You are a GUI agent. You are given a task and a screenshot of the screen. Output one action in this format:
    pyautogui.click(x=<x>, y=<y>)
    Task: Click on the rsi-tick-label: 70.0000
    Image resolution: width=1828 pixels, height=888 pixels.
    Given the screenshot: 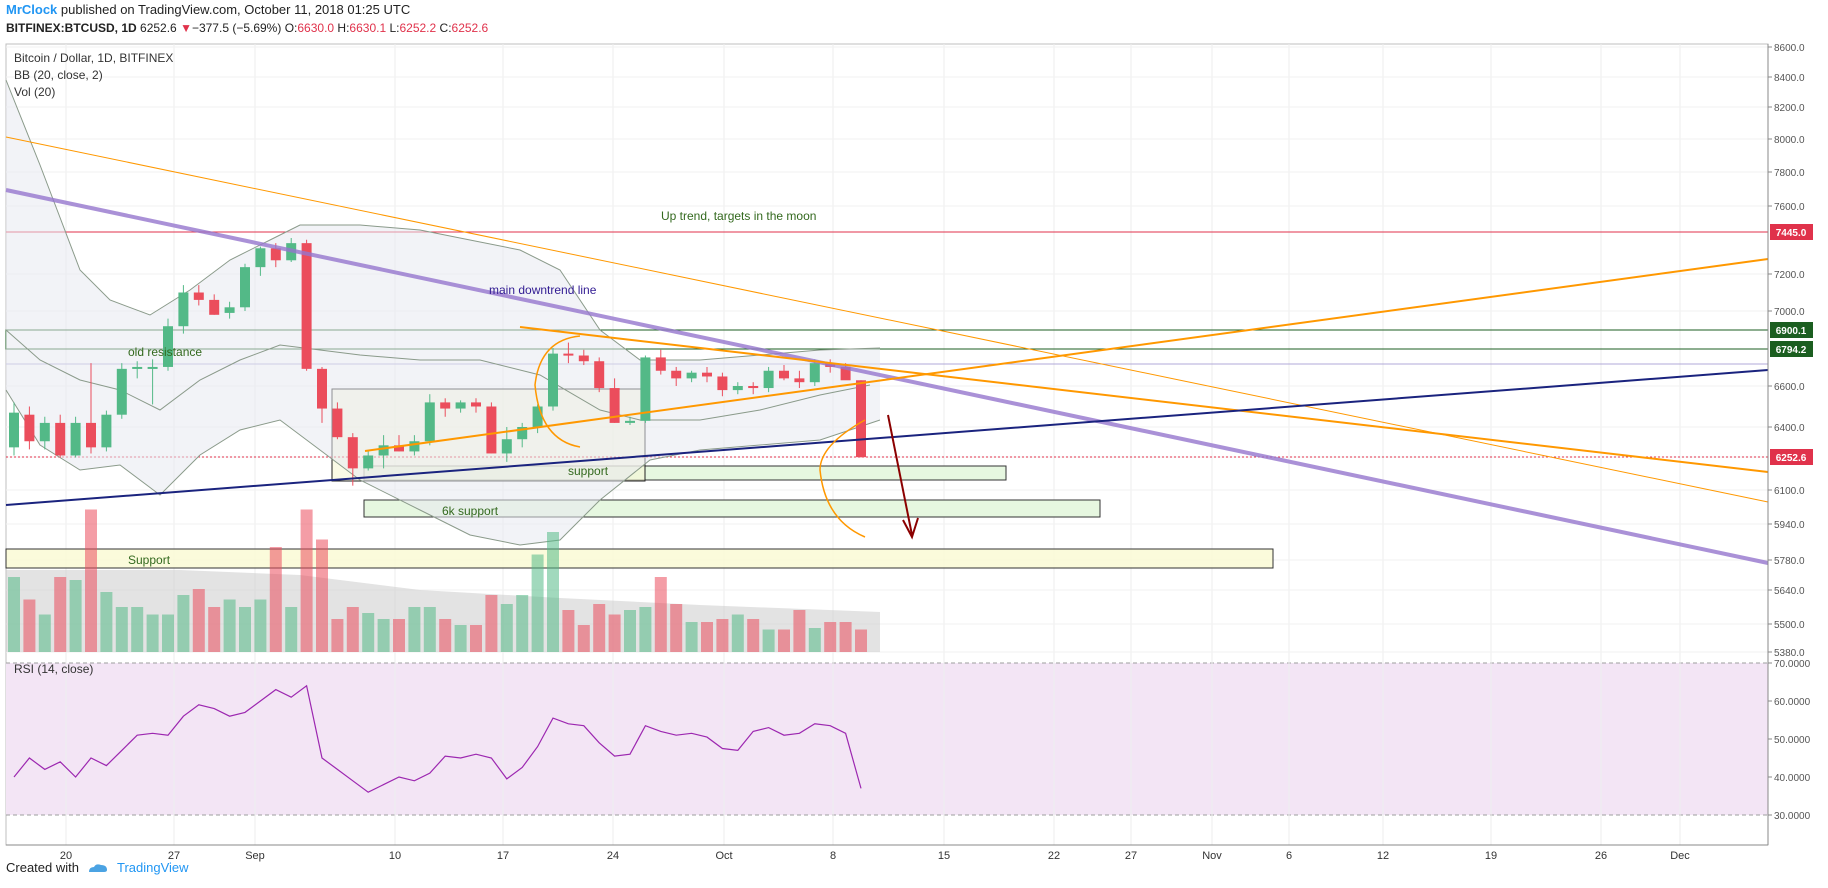 What is the action you would take?
    pyautogui.click(x=1792, y=664)
    